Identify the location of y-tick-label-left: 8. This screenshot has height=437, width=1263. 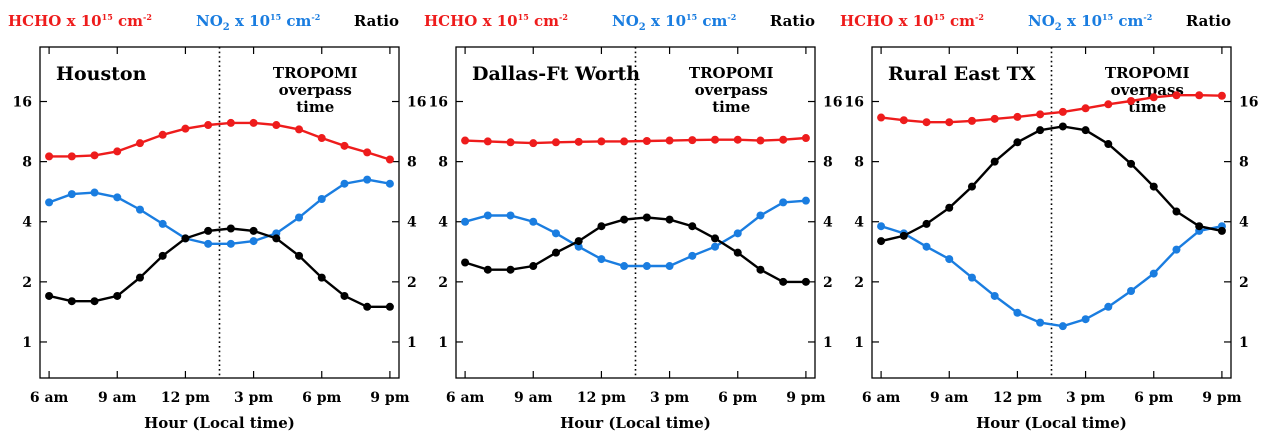
(443, 163).